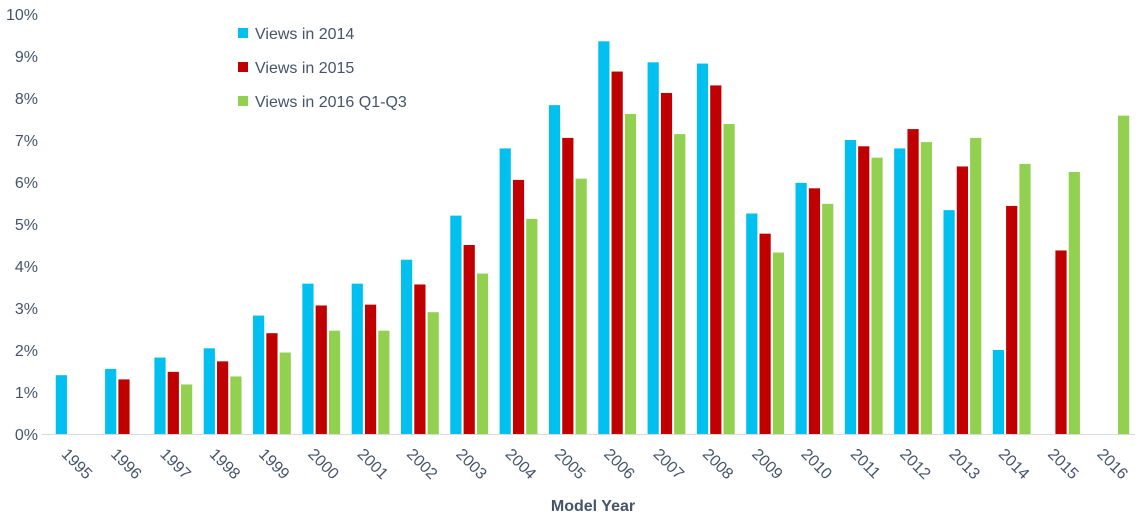  Describe the element at coordinates (964, 464) in the screenshot. I see `x-tick-label: 2013` at that location.